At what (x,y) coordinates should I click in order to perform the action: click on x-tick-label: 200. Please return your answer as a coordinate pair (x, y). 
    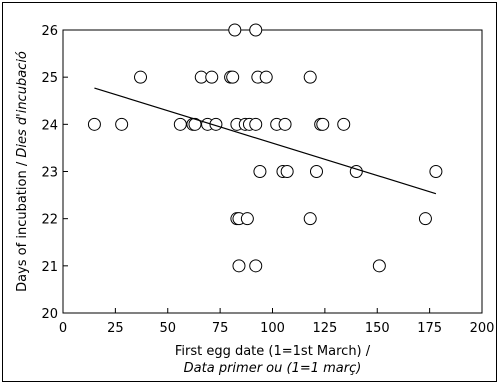
    Looking at the image, I should click on (482, 328).